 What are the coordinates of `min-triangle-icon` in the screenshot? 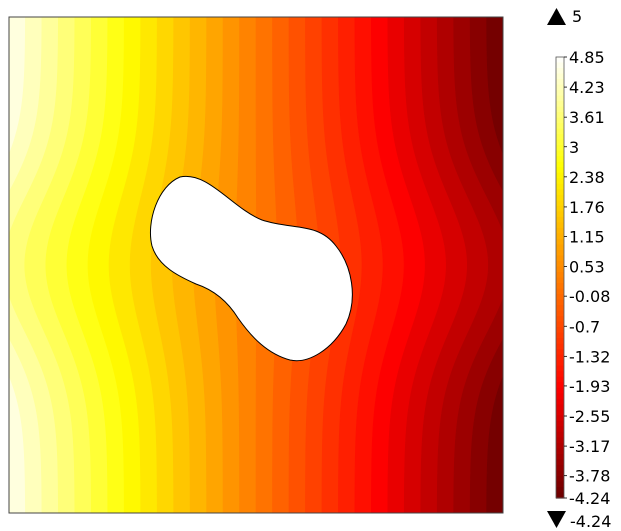 It's located at (556, 519).